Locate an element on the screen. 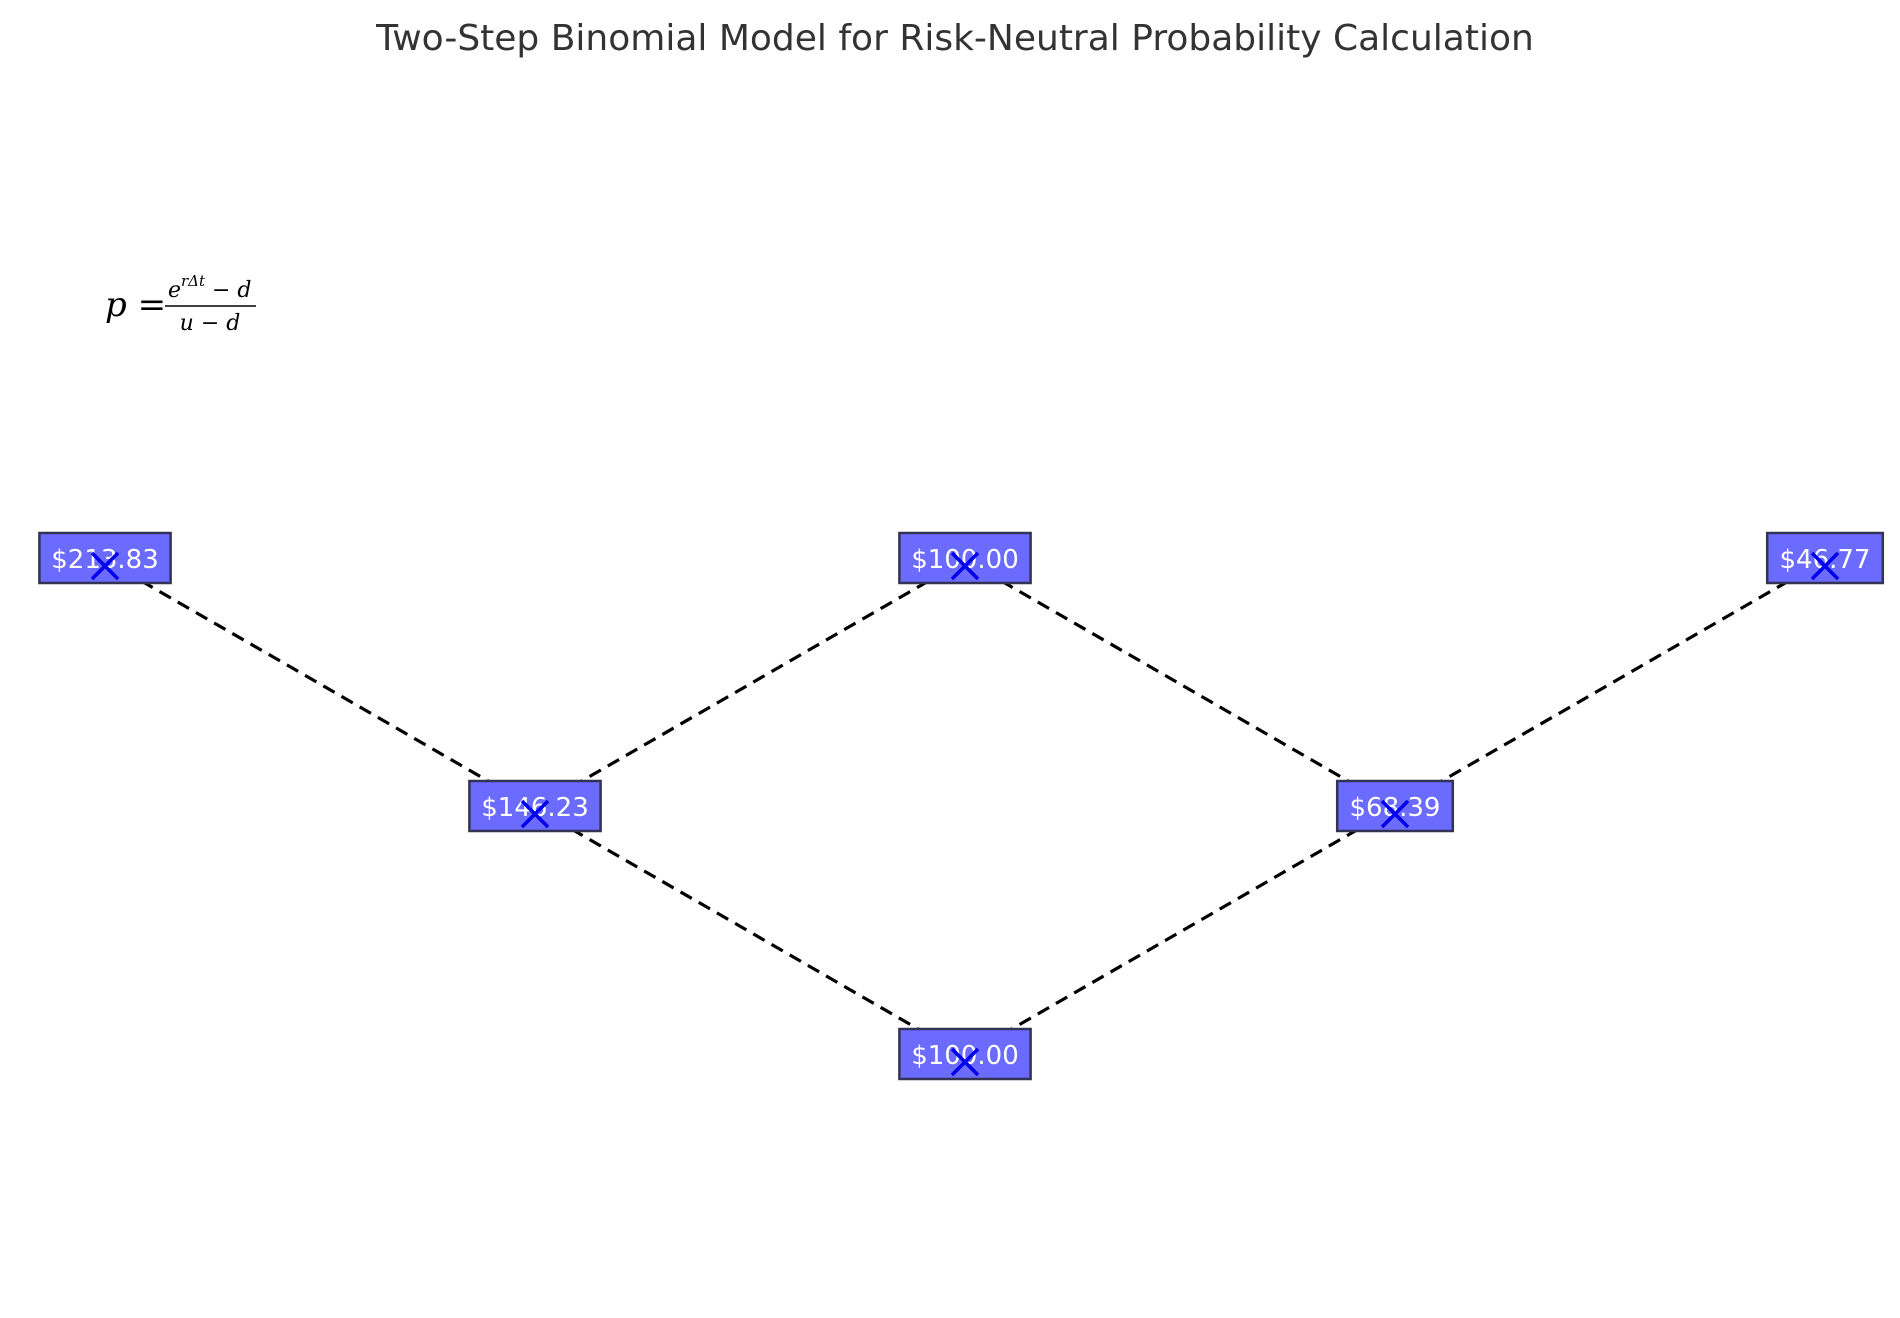 This screenshot has width=1900, height=1318. tree-edge-n4-n5 is located at coordinates (1180, 932).